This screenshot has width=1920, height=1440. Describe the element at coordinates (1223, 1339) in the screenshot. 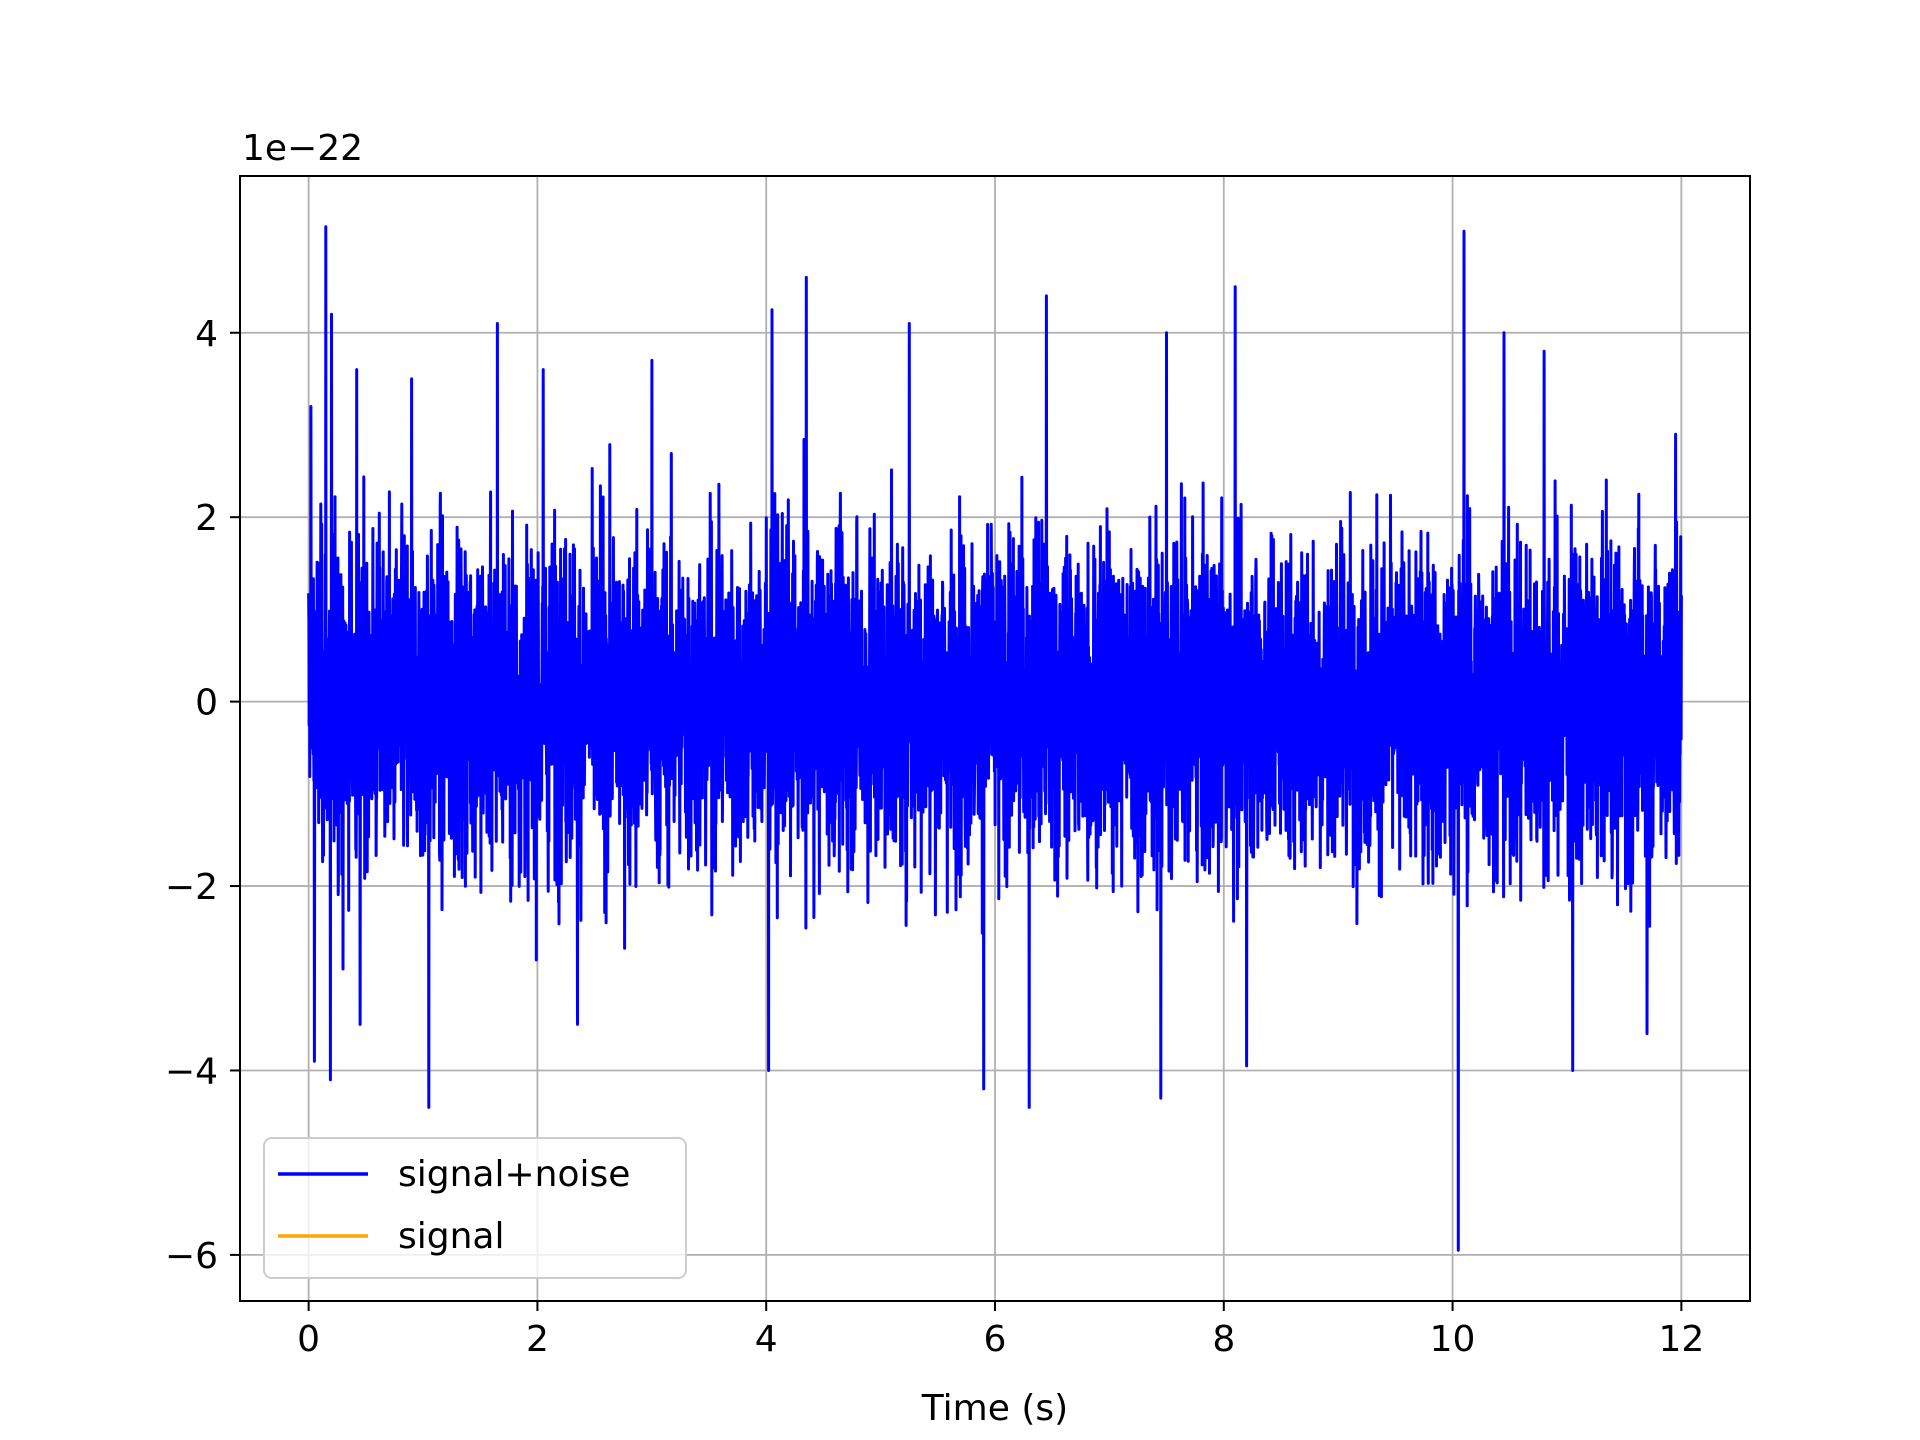

I see `x-tick-label: 8` at that location.